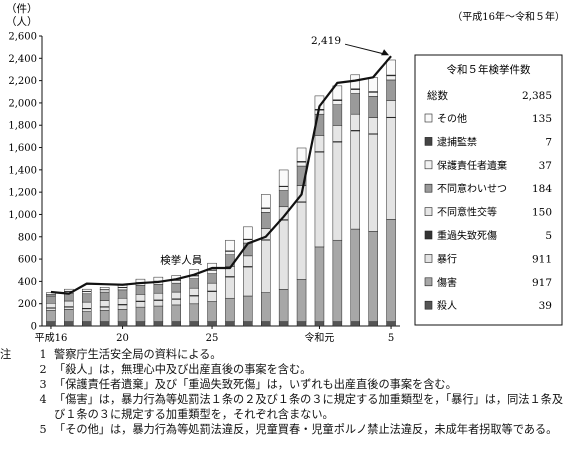  Describe the element at coordinates (22, 193) in the screenshot. I see `y-tick-label: 1,200` at that location.